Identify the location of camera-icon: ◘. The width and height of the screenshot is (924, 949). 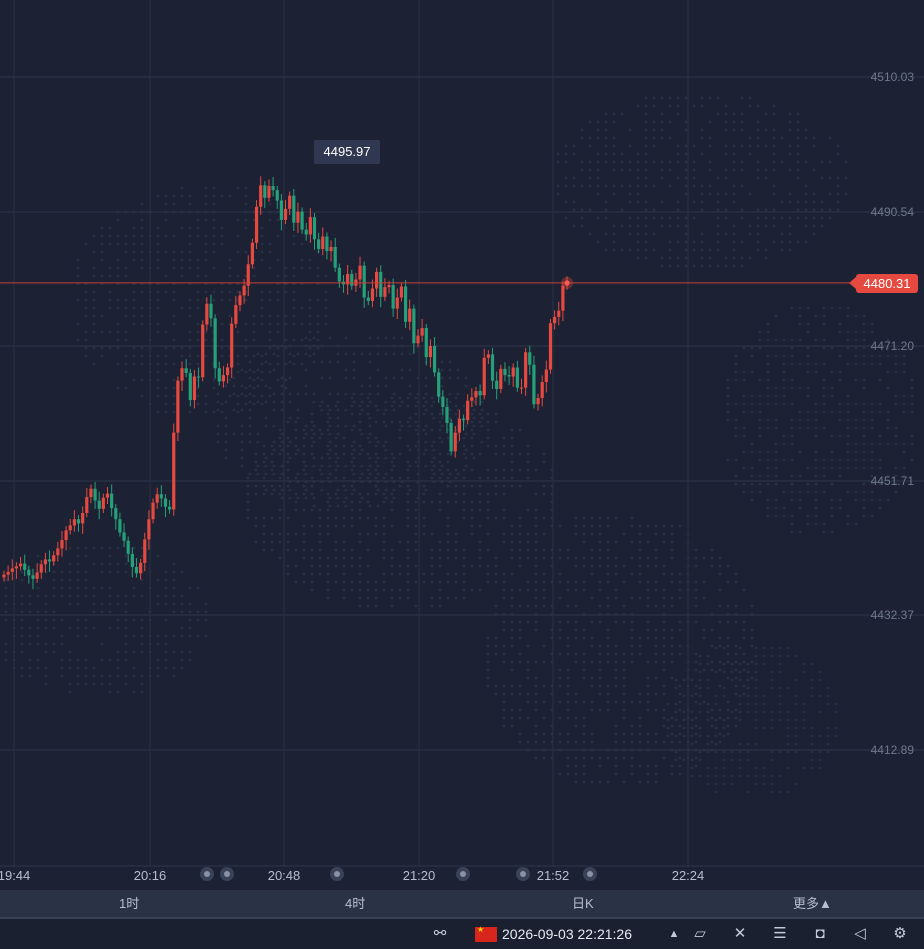
(820, 933).